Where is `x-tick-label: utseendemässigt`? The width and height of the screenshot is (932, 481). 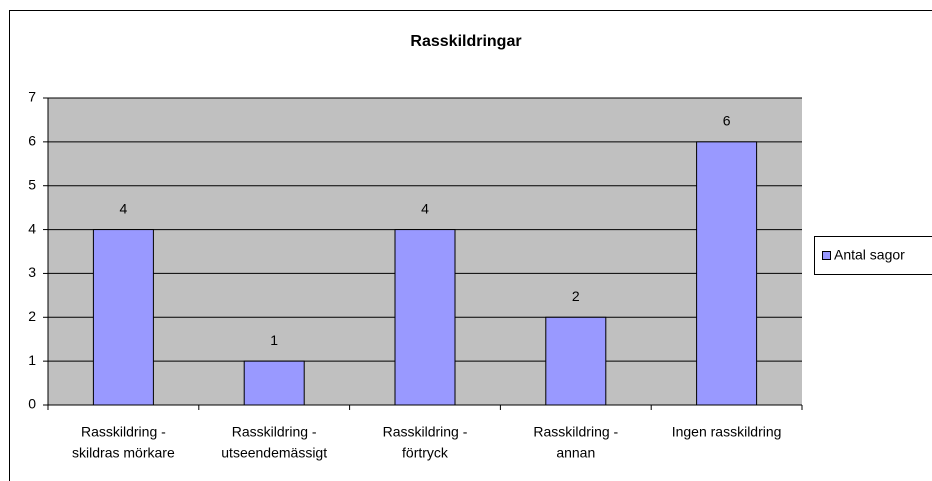 x-tick-label: utseendemässigt is located at coordinates (274, 453).